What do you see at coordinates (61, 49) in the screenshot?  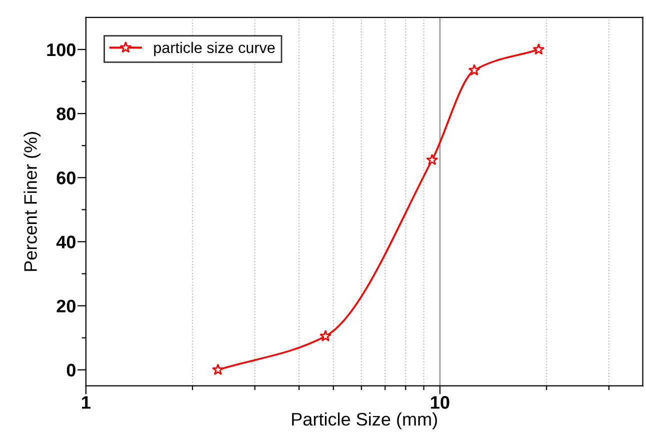 I see `y-tick-label: 100` at bounding box center [61, 49].